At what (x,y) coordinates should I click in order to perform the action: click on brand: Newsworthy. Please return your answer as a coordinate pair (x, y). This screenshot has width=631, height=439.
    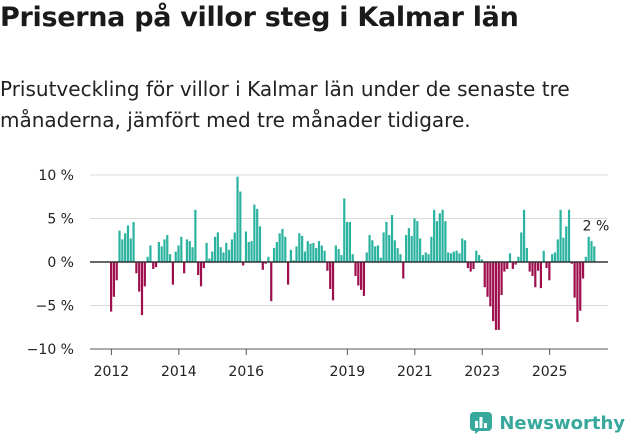
    Looking at the image, I should click on (547, 423).